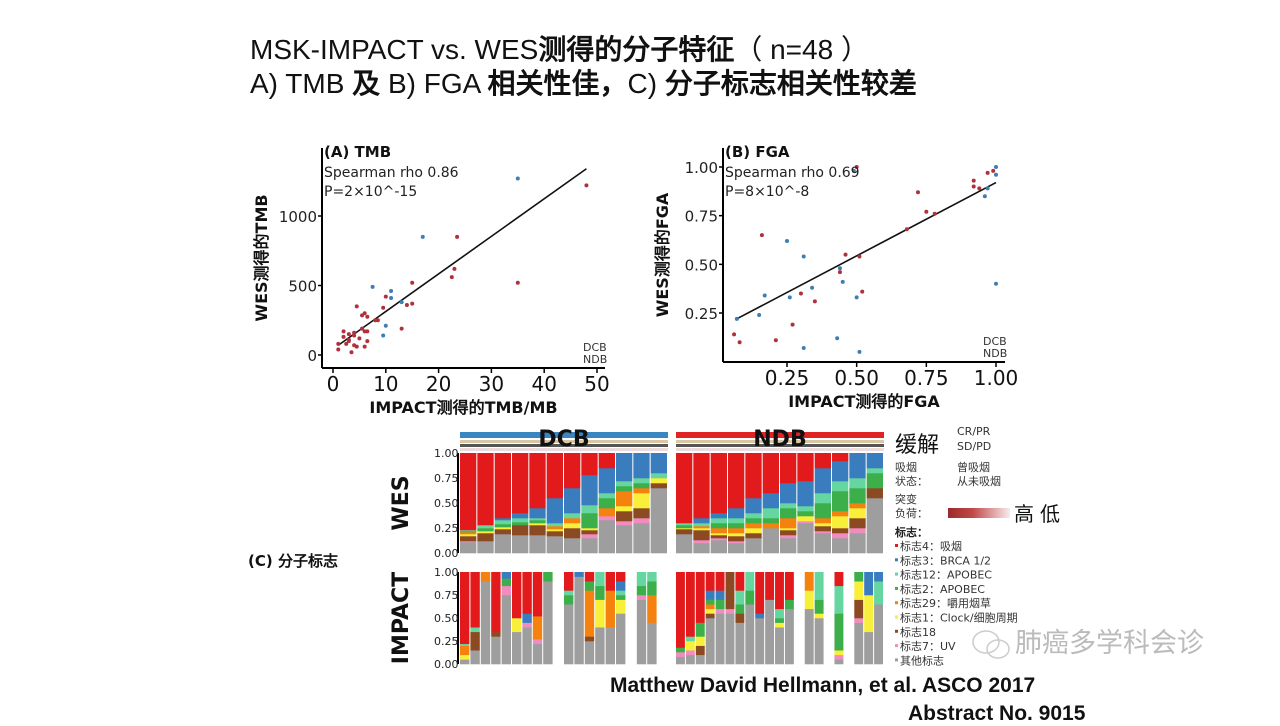 Image resolution: width=1280 pixels, height=726 pixels. Describe the element at coordinates (979, 481) in the screenshot. I see `legend-smoking-item: 从未吸烟` at that location.